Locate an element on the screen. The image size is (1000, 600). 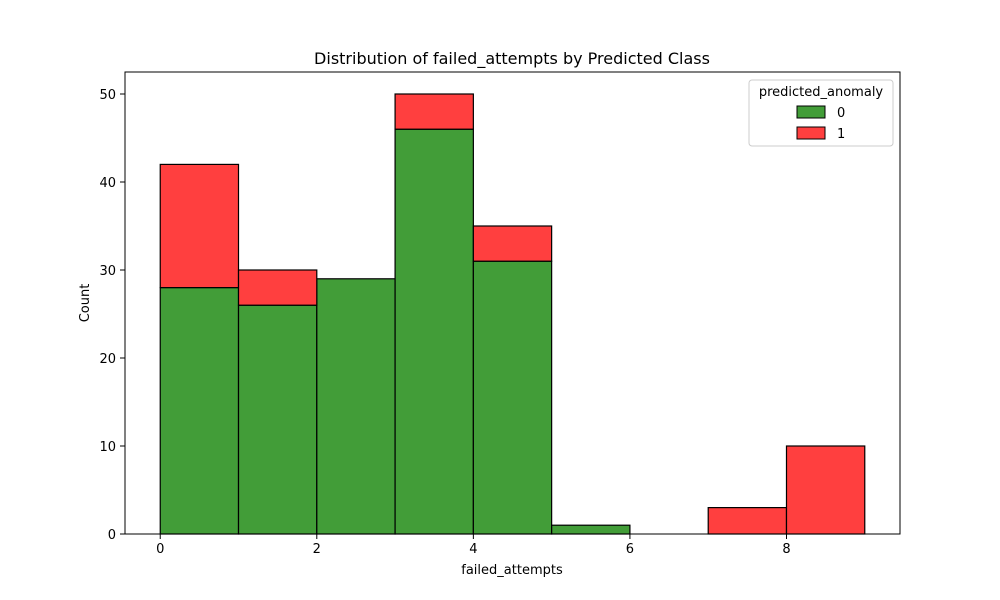
x-tick-label: 2 is located at coordinates (317, 549).